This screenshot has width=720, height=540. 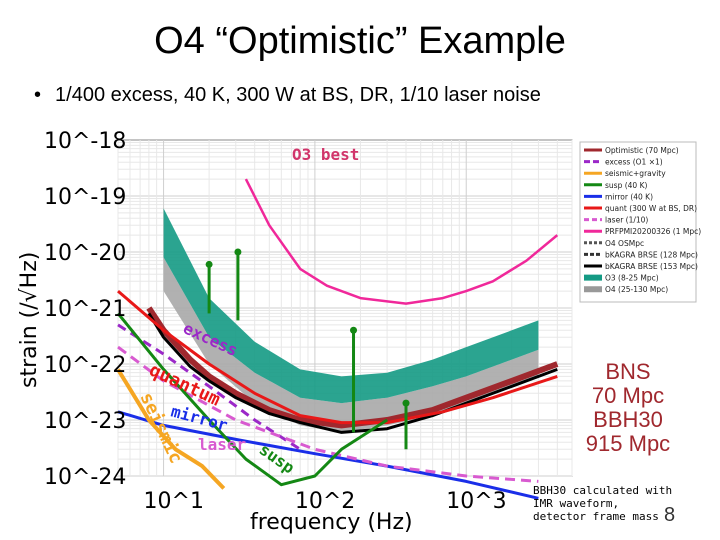 I want to click on legend-entry: laser (1/10), so click(x=626, y=220).